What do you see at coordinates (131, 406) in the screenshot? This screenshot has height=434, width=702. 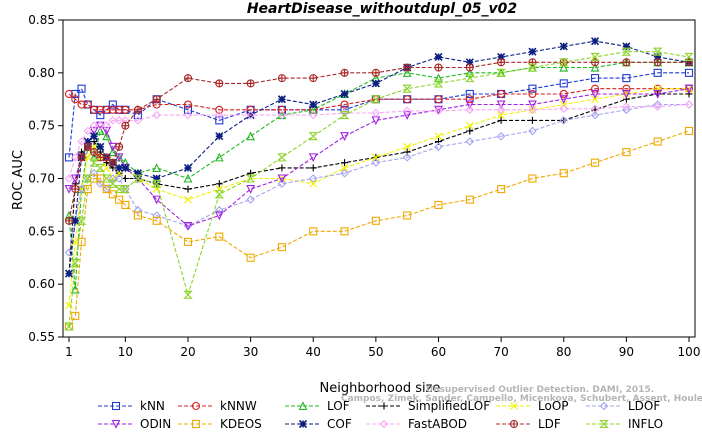 I see `legend-item-knn: kNN` at bounding box center [131, 406].